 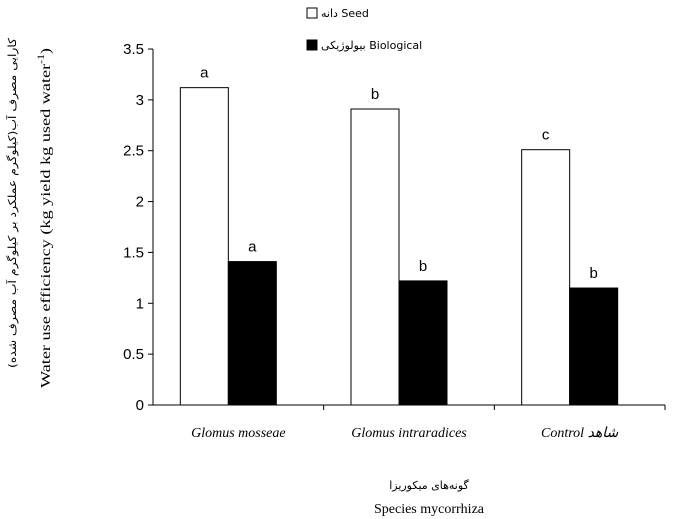 What do you see at coordinates (41, 59) in the screenshot?
I see `y-axis-title-sup: -1` at bounding box center [41, 59].